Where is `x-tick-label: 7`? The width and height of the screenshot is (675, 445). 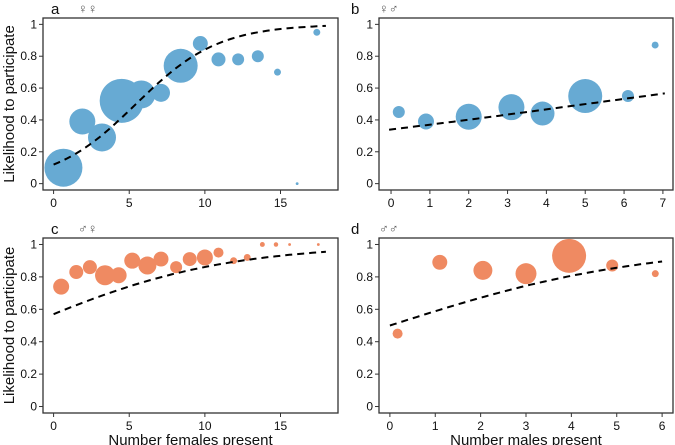 x-tick-label: 7 is located at coordinates (663, 203).